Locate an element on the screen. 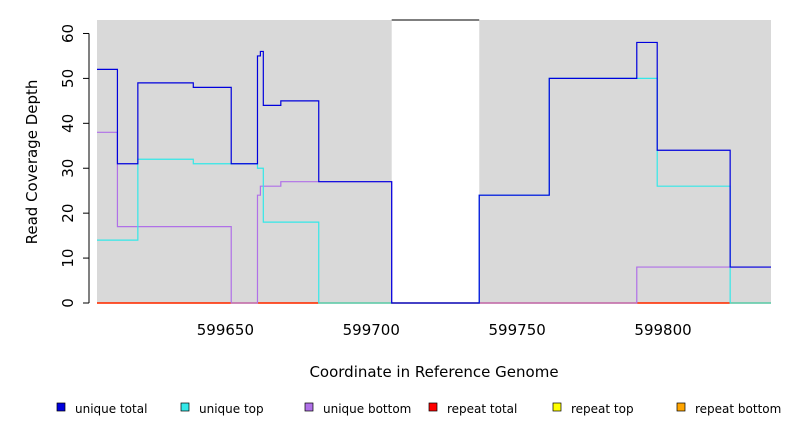  y-axis-title: Read Coverage Depth is located at coordinates (32, 162).